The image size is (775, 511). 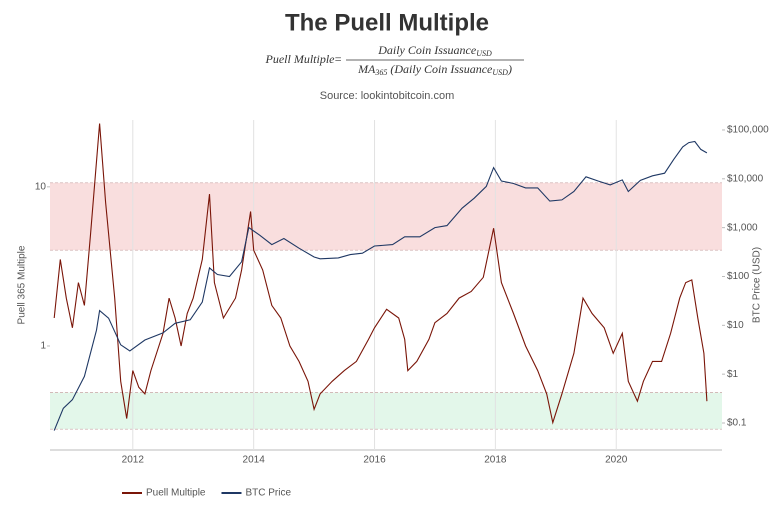 I want to click on formula-numerator: Daily Coin IssuanceUSD, so click(x=434, y=50).